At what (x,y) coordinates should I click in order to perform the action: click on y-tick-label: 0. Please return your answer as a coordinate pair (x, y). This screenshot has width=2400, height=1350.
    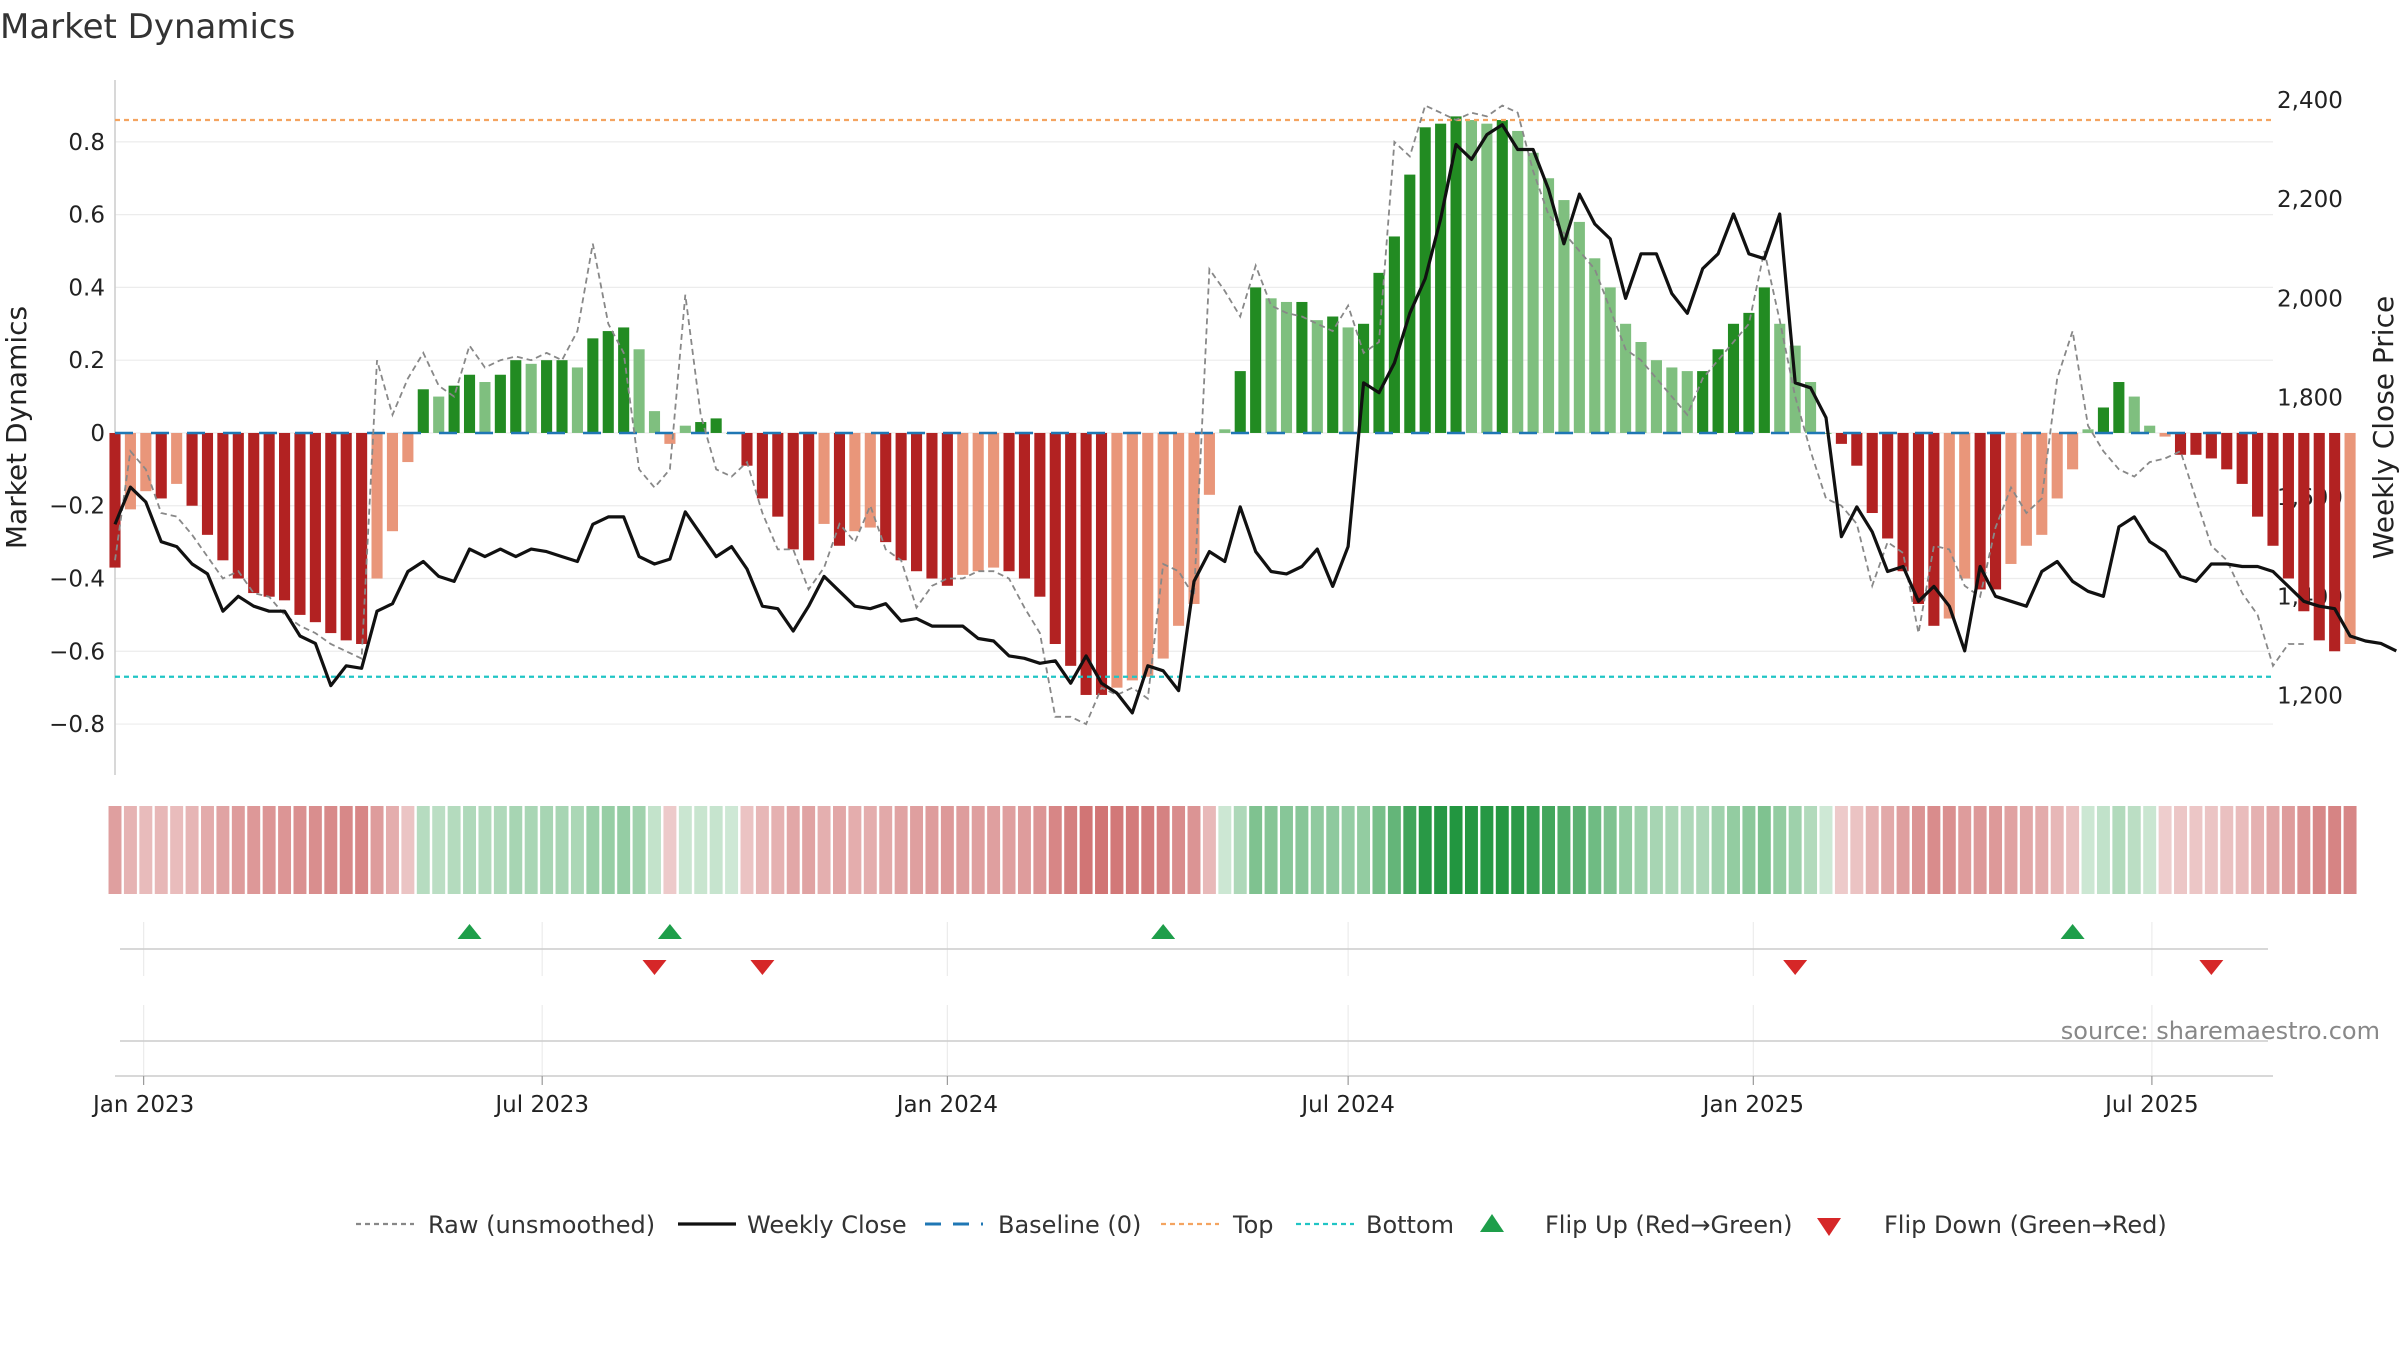
    Looking at the image, I should click on (97, 434).